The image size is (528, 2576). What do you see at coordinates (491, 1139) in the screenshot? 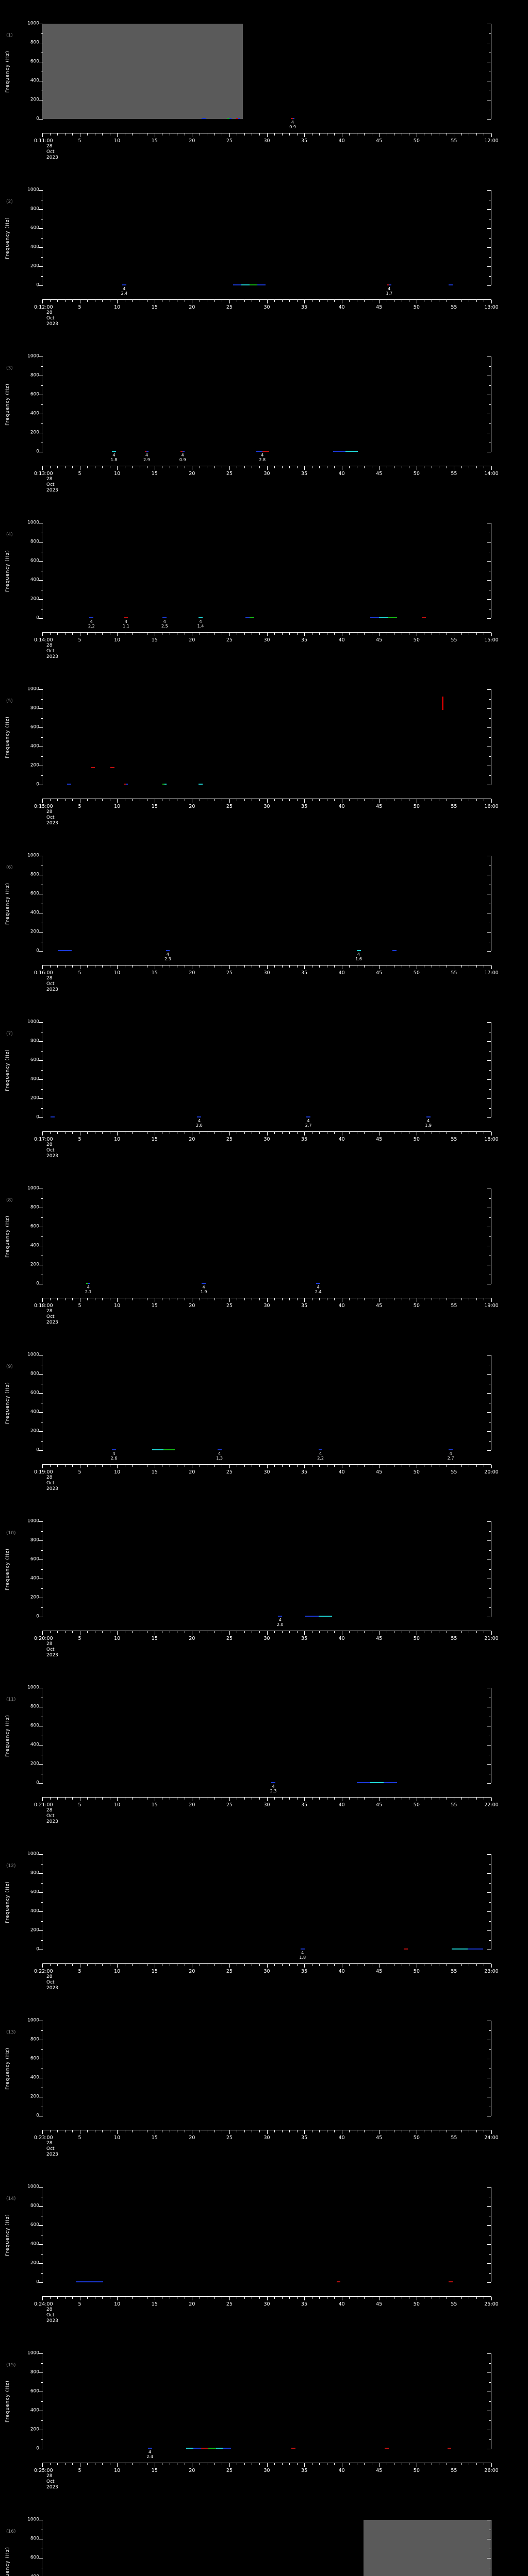
I see `x-tick-label: 18:00` at bounding box center [491, 1139].